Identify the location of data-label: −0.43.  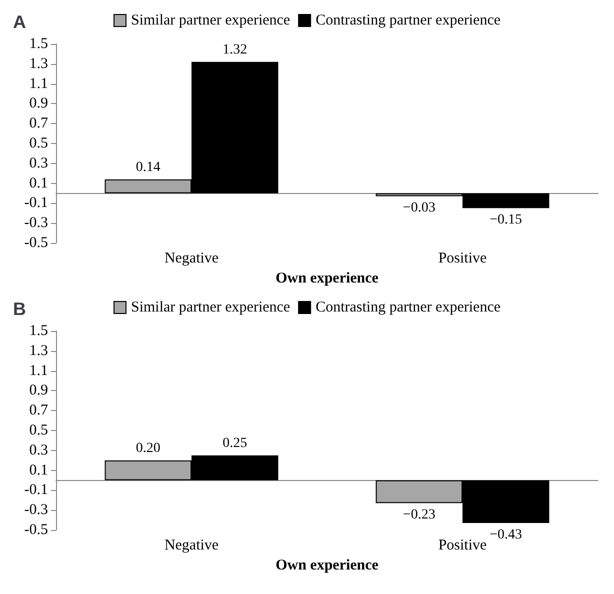
(506, 535).